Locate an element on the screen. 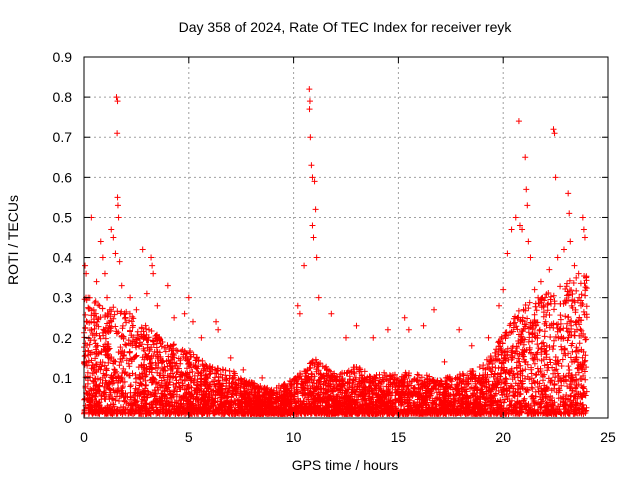 The image size is (640, 480). x-axis-label: GPS time / hours is located at coordinates (345, 465).